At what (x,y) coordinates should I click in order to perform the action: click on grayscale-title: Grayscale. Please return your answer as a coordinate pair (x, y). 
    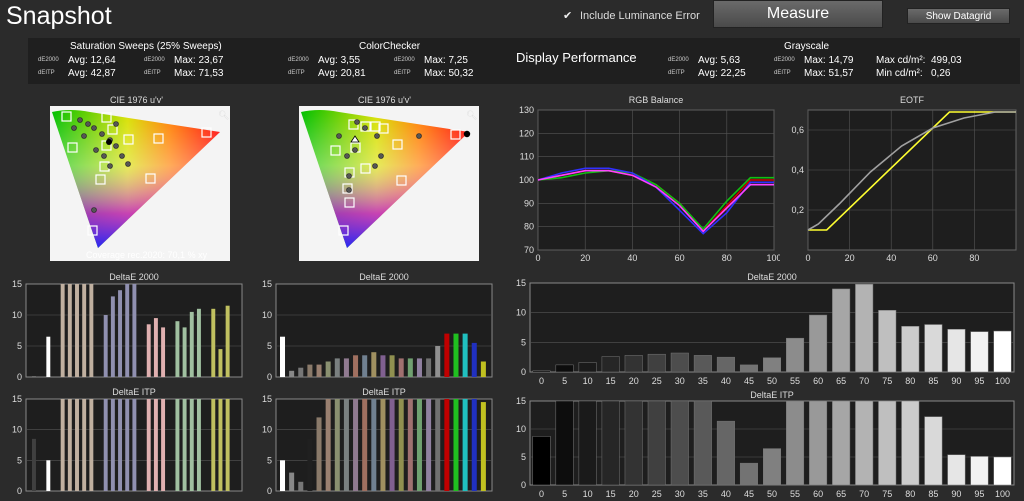
    Looking at the image, I should click on (807, 46).